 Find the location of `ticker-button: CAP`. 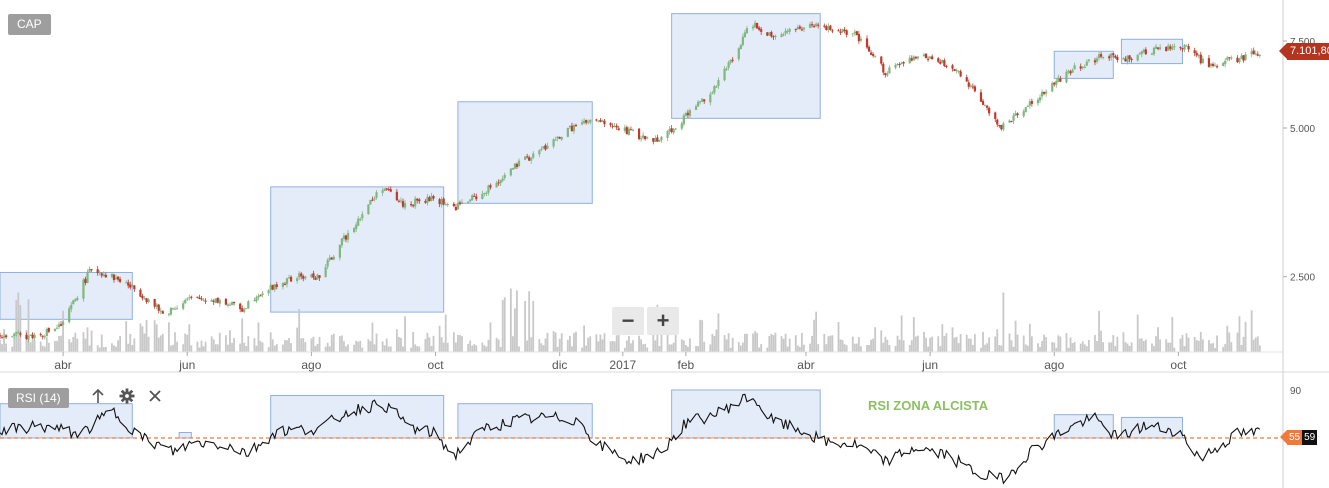

ticker-button: CAP is located at coordinates (29, 24).